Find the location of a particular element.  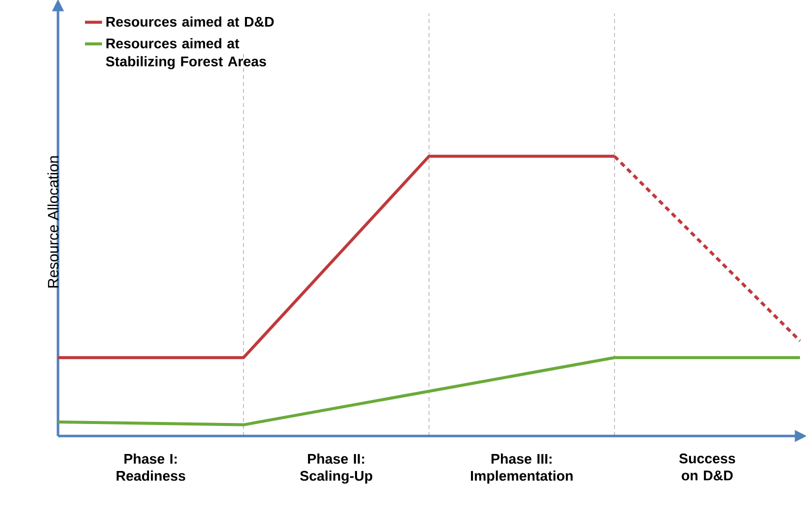

text: Phase II: Scaling-Up is located at coordinates (336, 469).